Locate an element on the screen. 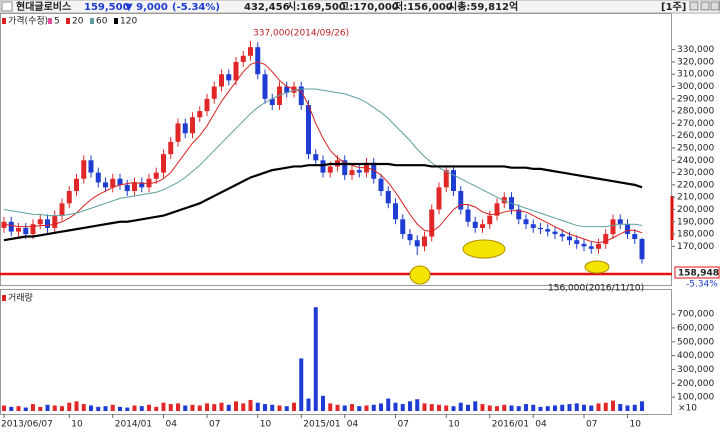 This screenshot has width=720, height=432. volume: 432,456 is located at coordinates (267, 7).